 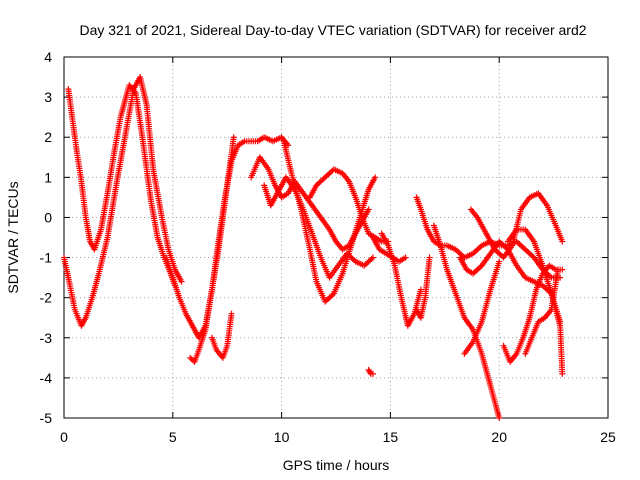 I want to click on y-tick-label: 0, so click(x=48, y=217).